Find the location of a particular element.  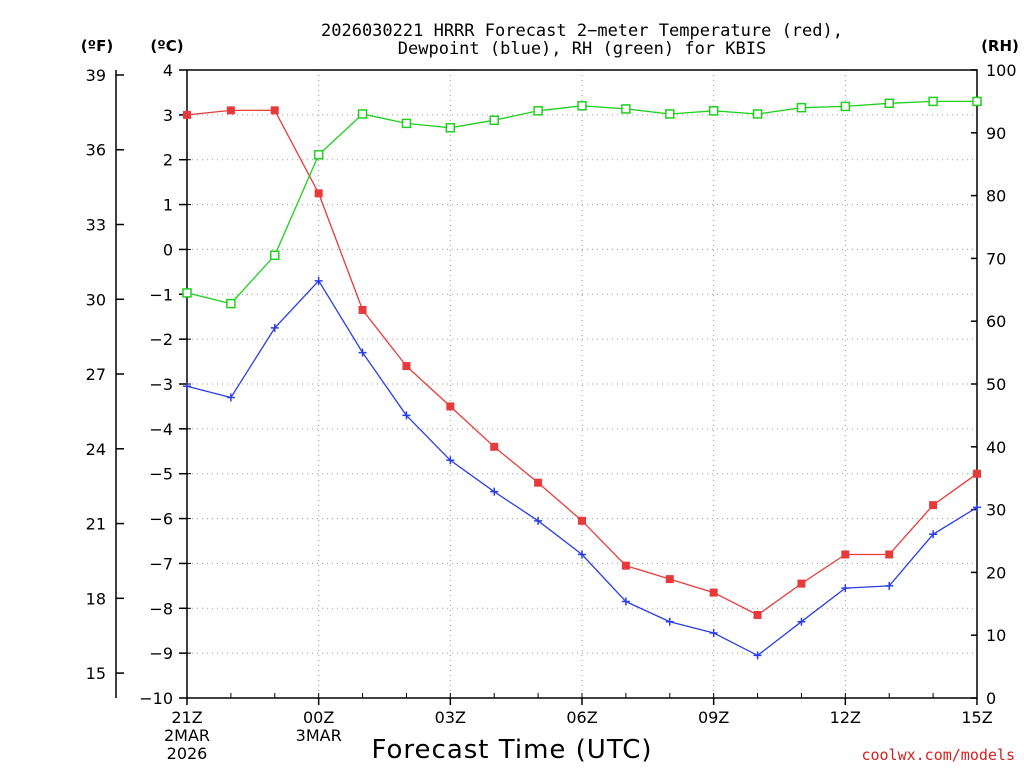

x-tick-label: 12Z is located at coordinates (845, 717).